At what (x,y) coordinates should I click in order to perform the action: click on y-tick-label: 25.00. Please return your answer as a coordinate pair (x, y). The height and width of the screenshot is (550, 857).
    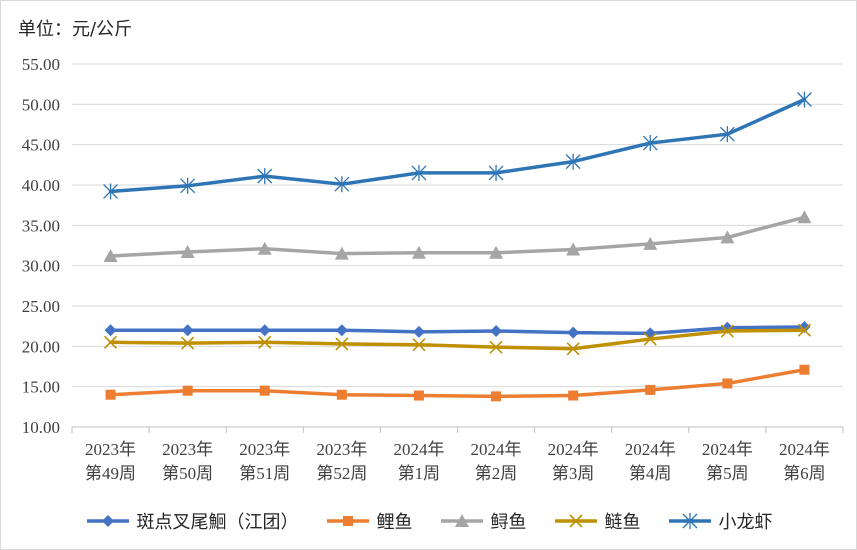
    Looking at the image, I should click on (41, 306).